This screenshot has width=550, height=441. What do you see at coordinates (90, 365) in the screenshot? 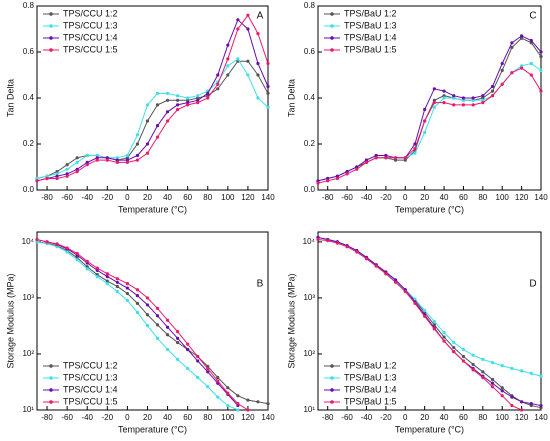
I see `legend-label: TPS/CCU 1:2` at bounding box center [90, 365].